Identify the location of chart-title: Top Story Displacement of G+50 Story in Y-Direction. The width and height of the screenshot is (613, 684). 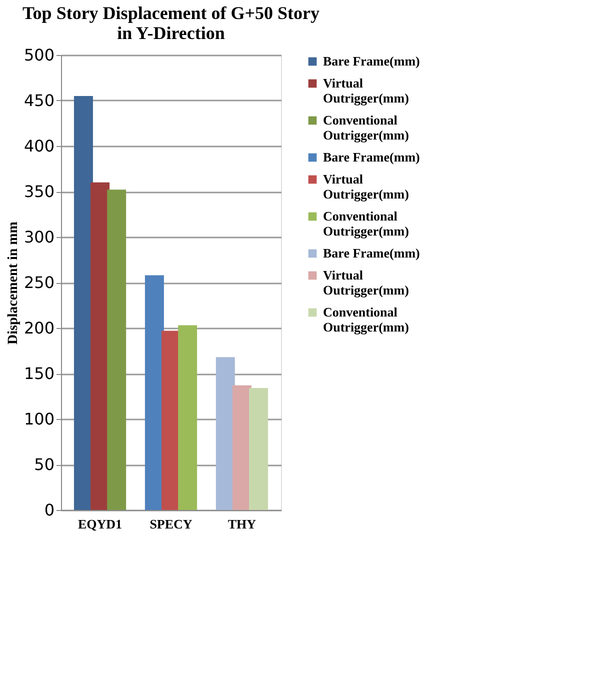
(171, 23).